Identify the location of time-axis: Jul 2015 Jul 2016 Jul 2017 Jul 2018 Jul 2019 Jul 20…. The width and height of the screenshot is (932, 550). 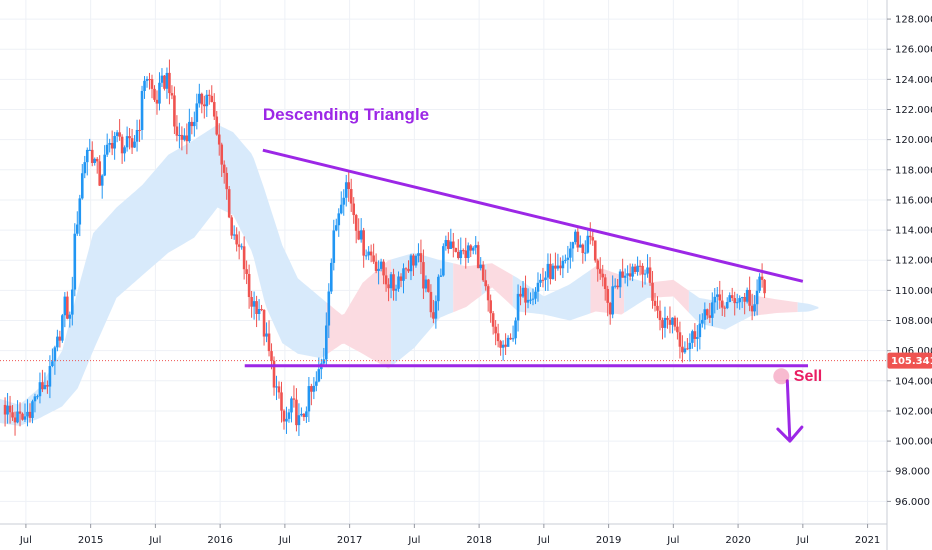
(449, 535).